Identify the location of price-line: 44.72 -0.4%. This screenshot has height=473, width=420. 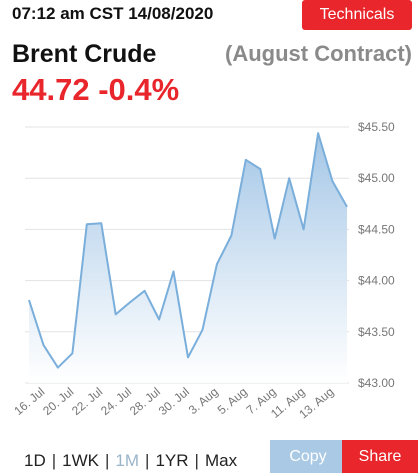
(95, 90).